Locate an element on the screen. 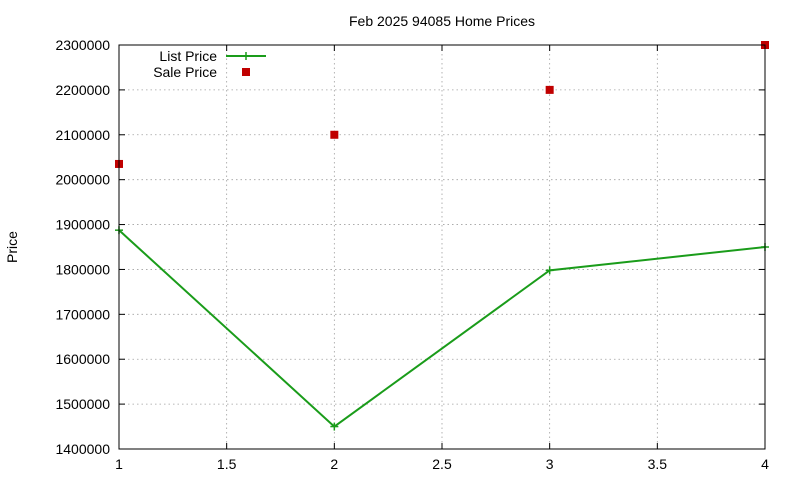  x-tick-label: 2.5 is located at coordinates (442, 464).